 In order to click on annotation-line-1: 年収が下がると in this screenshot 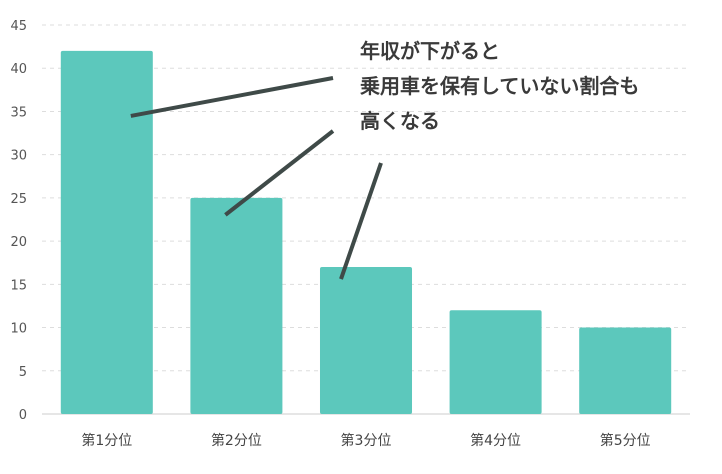, I will do `click(430, 51)`.